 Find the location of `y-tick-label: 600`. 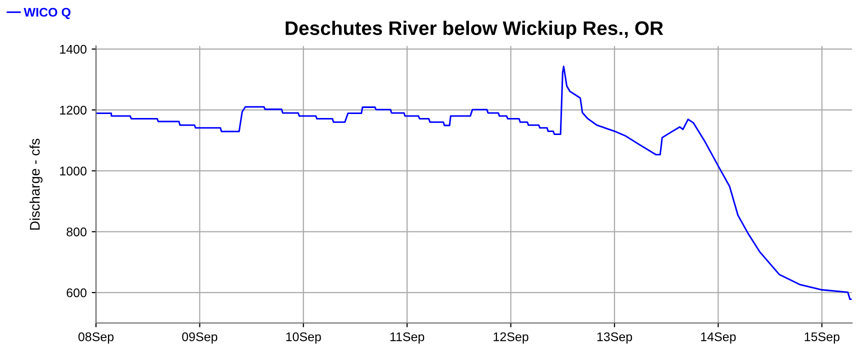

y-tick-label: 600 is located at coordinates (76, 293).